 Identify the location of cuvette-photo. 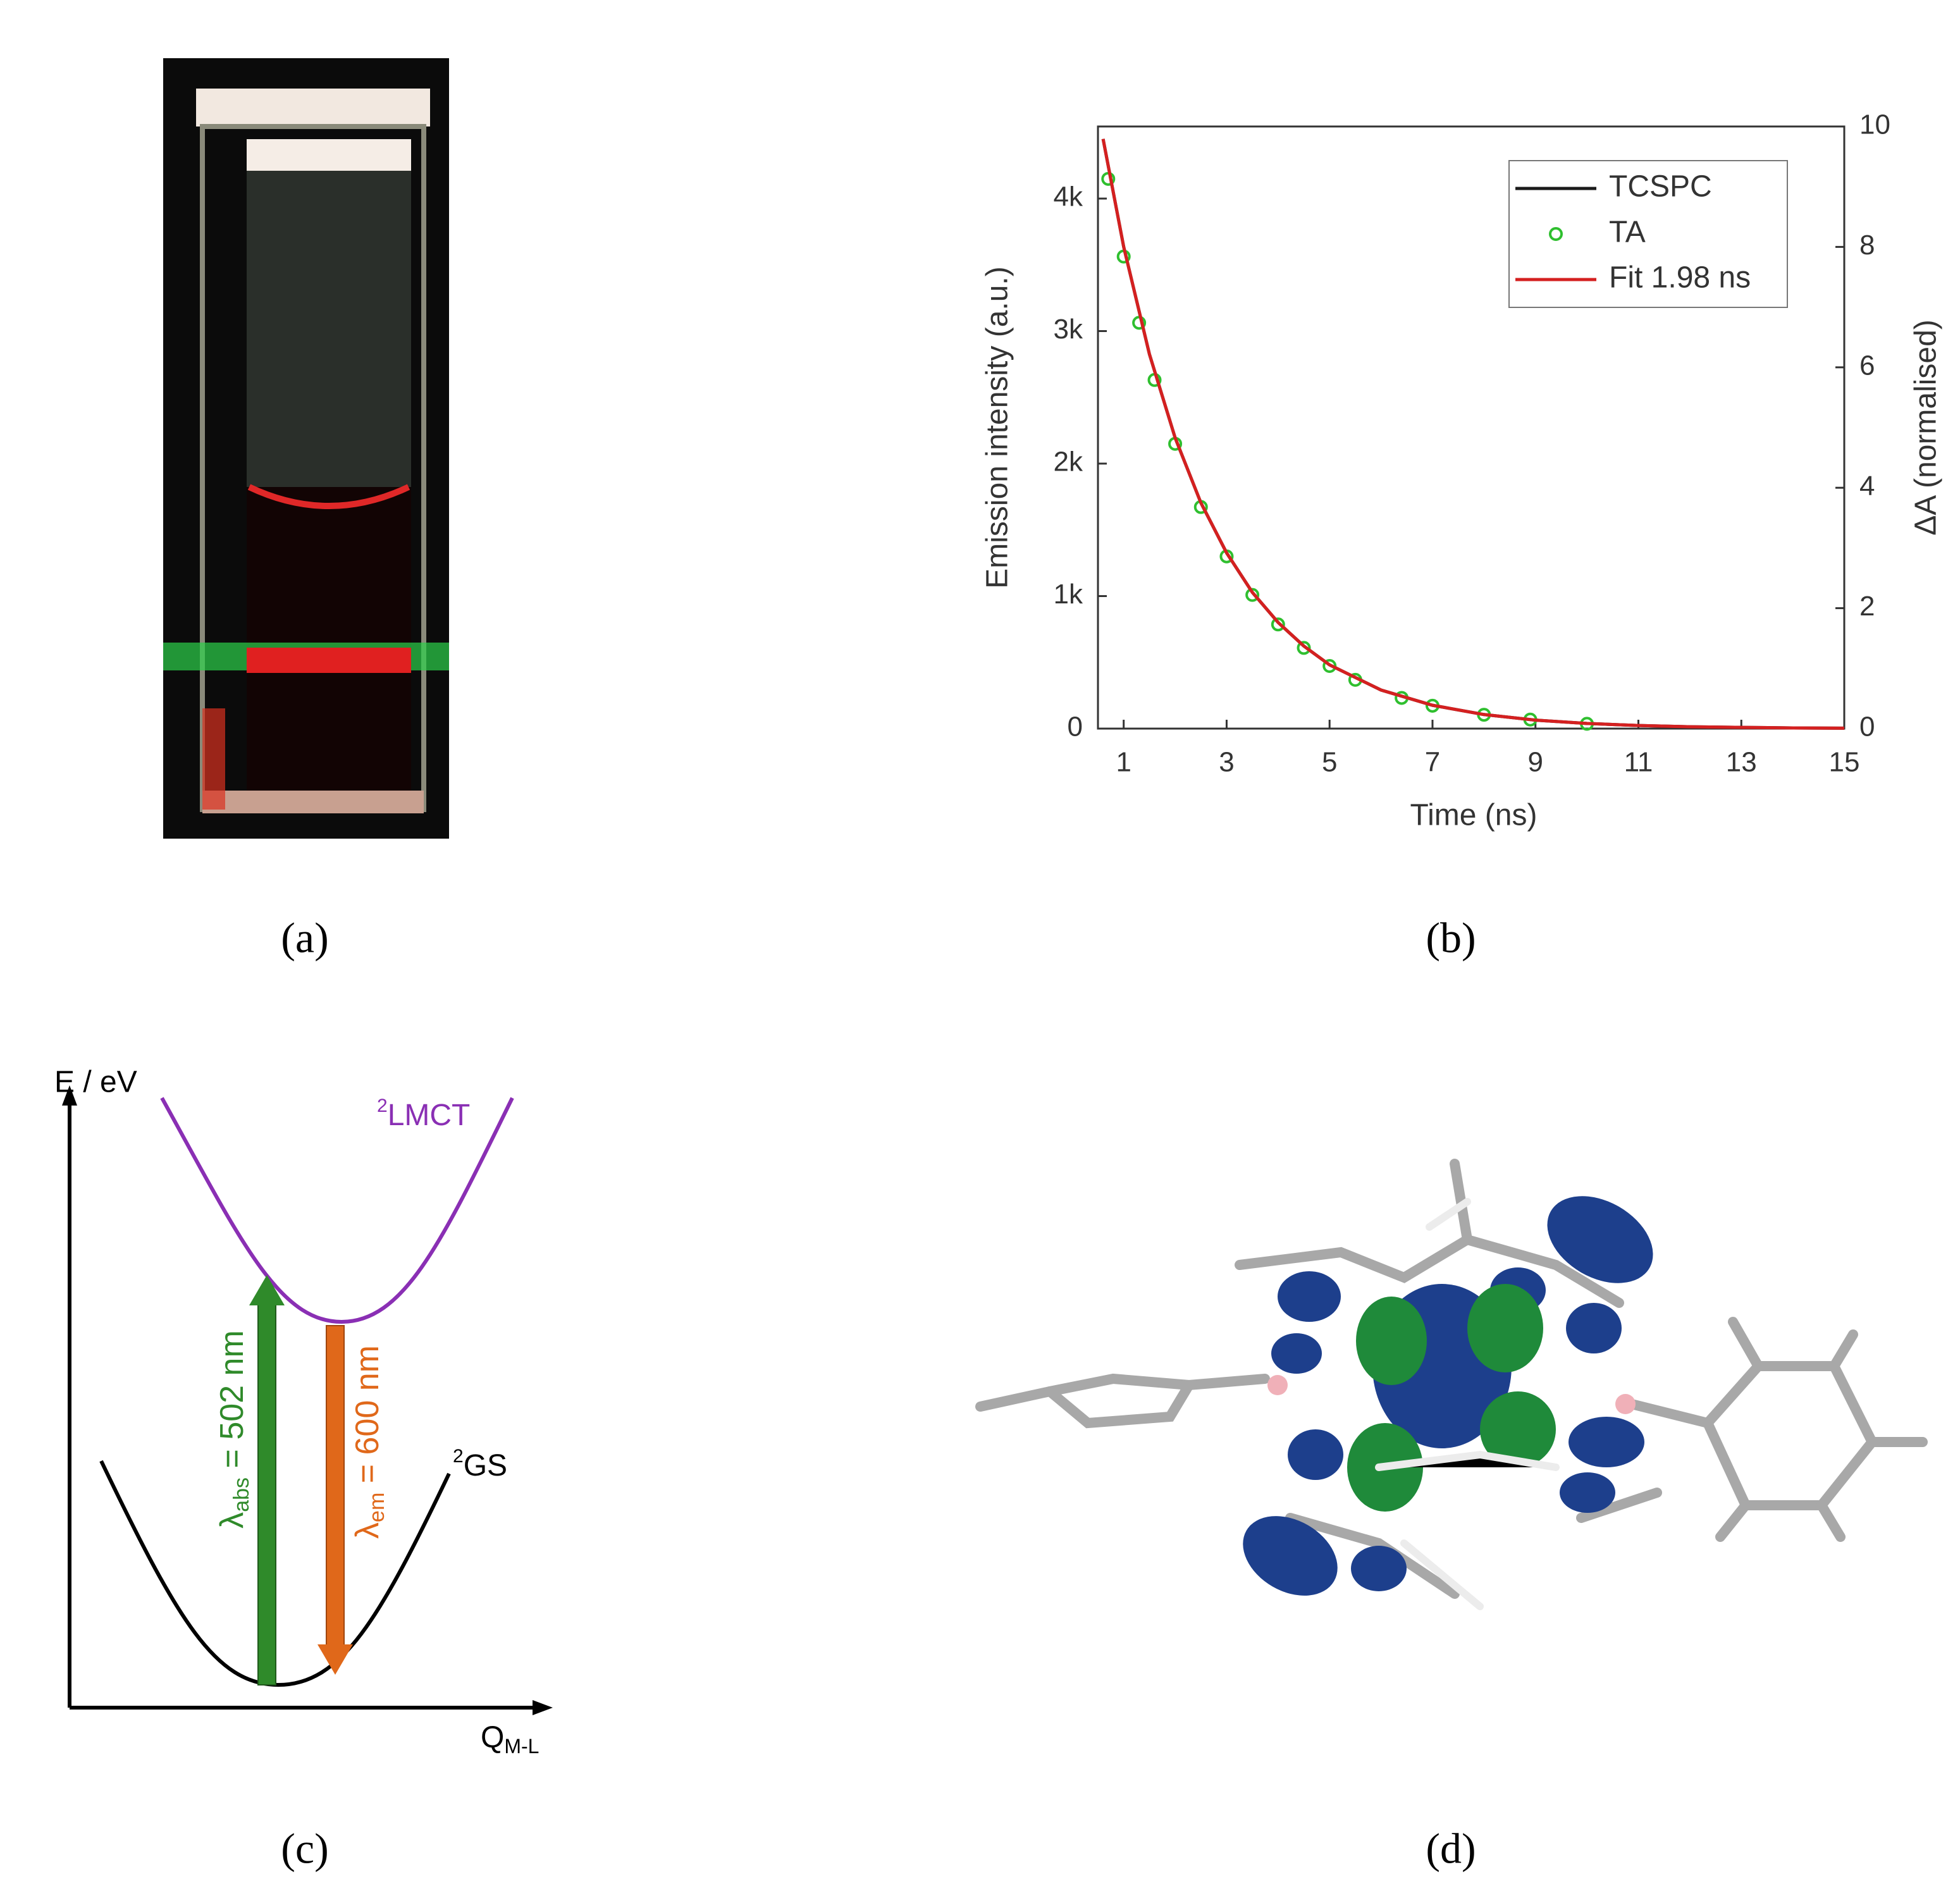
(306, 448).